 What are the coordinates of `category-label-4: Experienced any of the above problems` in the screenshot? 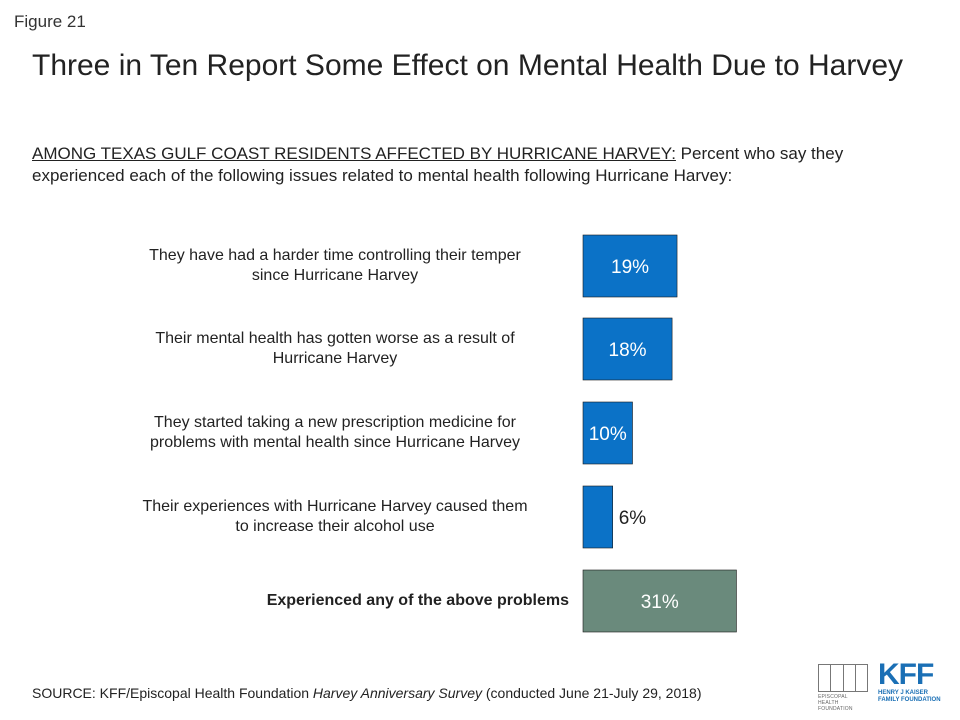 It's located at (334, 601).